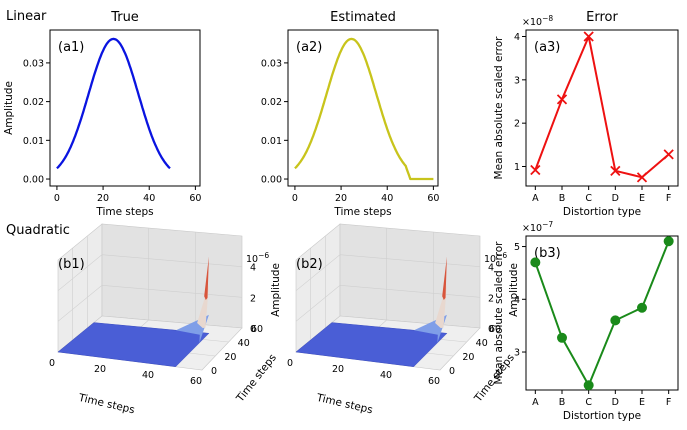 Image resolution: width=687 pixels, height=430 pixels. I want to click on y-tick-label: 0.00, so click(33, 180).